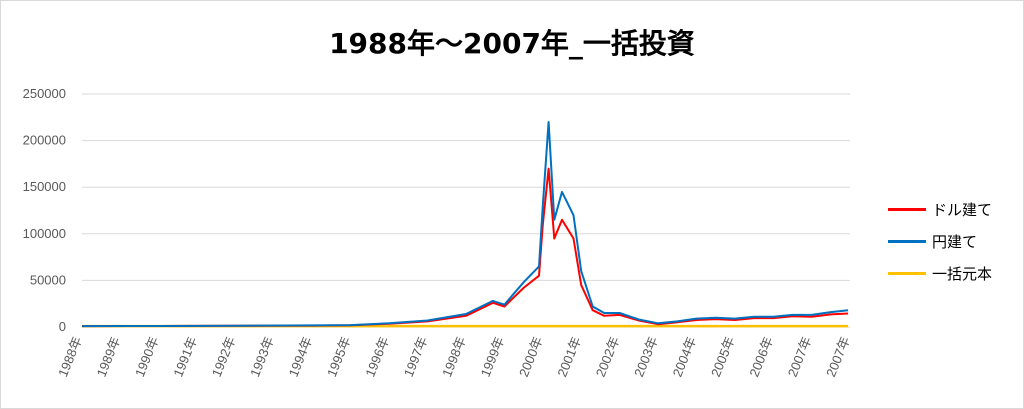 The height and width of the screenshot is (409, 1024). What do you see at coordinates (723, 357) in the screenshot?
I see `x-tick-label: 2005年` at bounding box center [723, 357].